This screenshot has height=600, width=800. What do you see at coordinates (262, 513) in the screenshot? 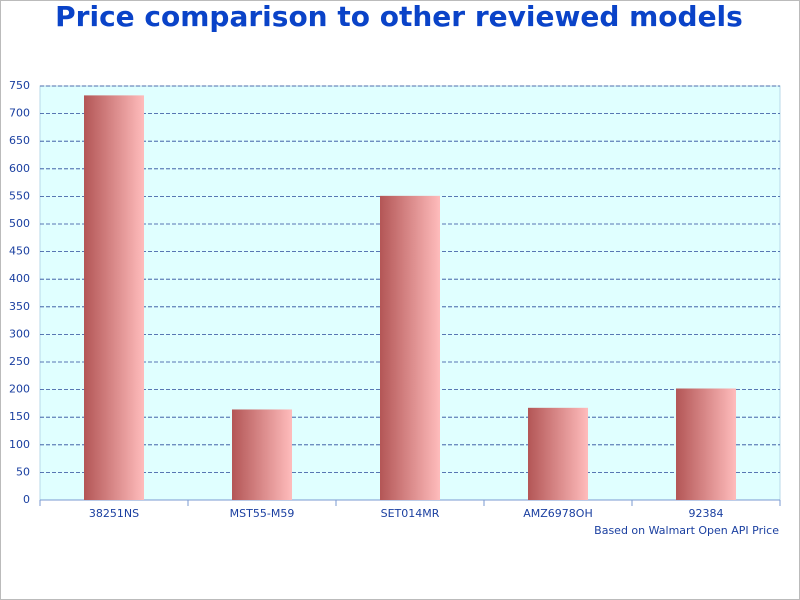
I see `x-tick-label: MST55-M59` at bounding box center [262, 513].